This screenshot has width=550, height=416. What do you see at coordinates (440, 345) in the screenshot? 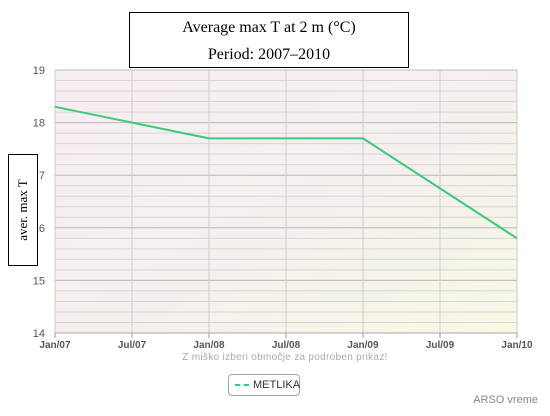
I see `x-tick-label: Jul/09` at bounding box center [440, 345].